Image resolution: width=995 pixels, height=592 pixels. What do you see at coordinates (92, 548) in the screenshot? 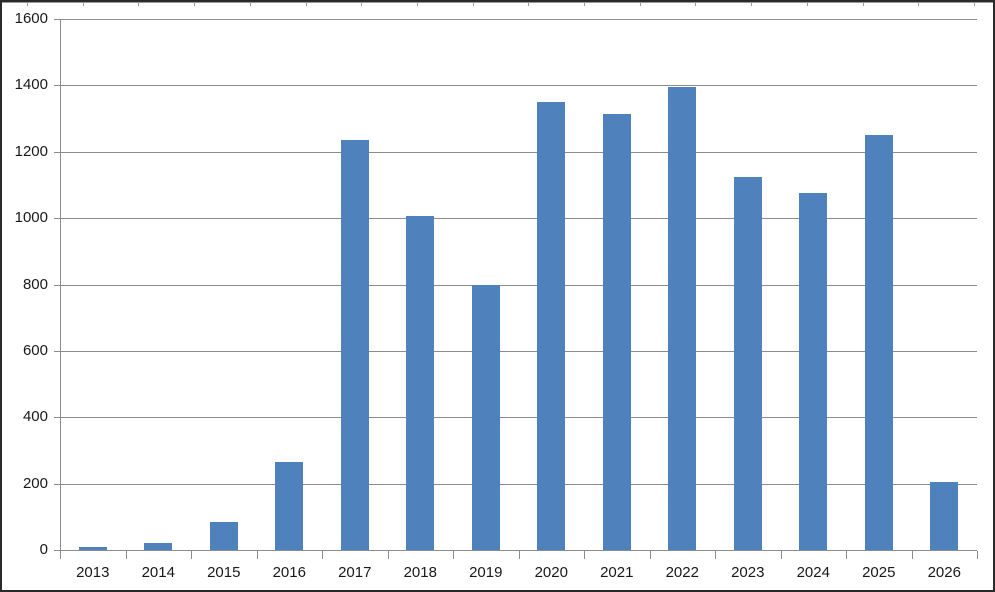
I see `bar-2013` at bounding box center [92, 548].